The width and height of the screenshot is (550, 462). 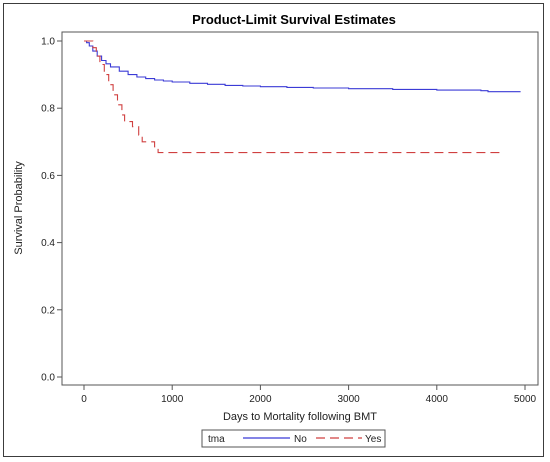 What do you see at coordinates (300, 417) in the screenshot?
I see `x-axis-label: Days to Mortality following BMT` at bounding box center [300, 417].